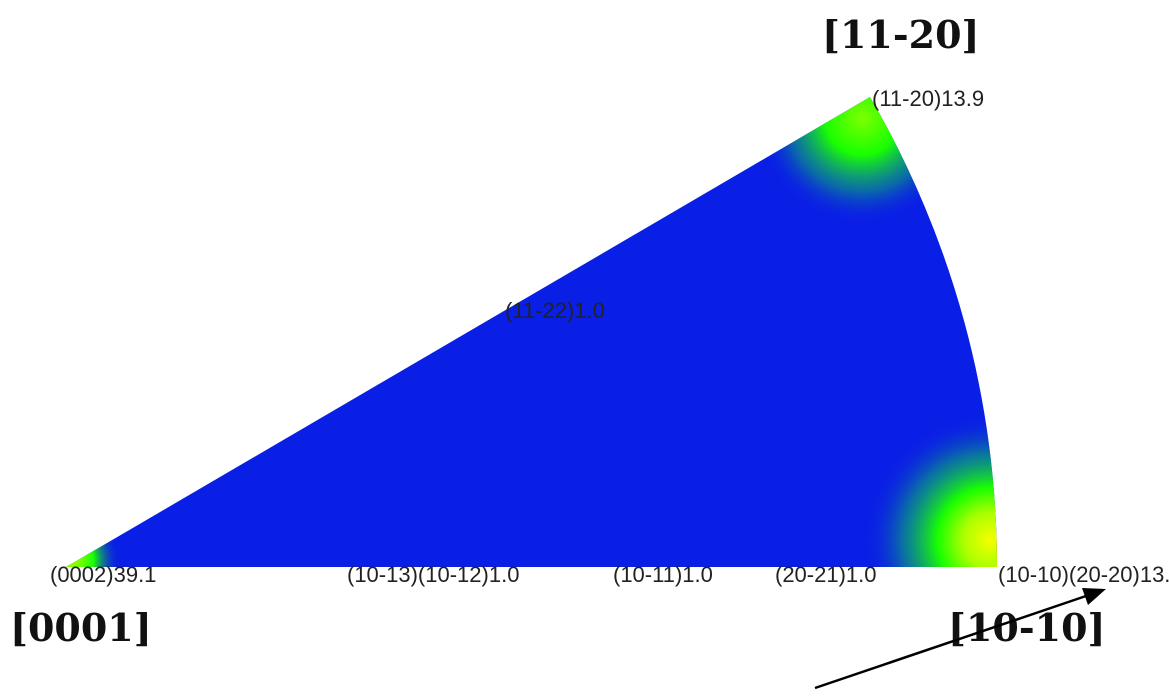 This screenshot has width=1169, height=697. What do you see at coordinates (1027, 627) in the screenshot?
I see `corner-label-10-10: [10-10]` at bounding box center [1027, 627].